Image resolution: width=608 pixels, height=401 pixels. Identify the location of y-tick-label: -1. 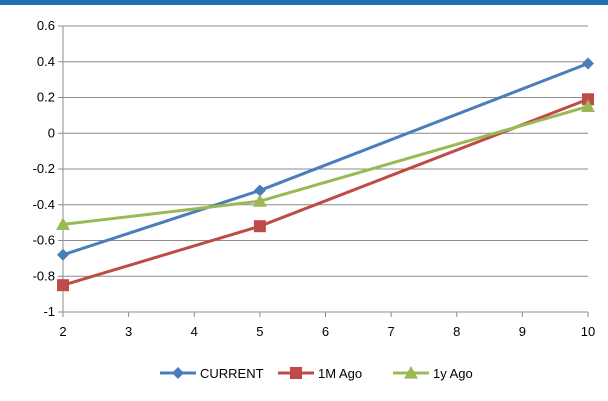
(49, 311).